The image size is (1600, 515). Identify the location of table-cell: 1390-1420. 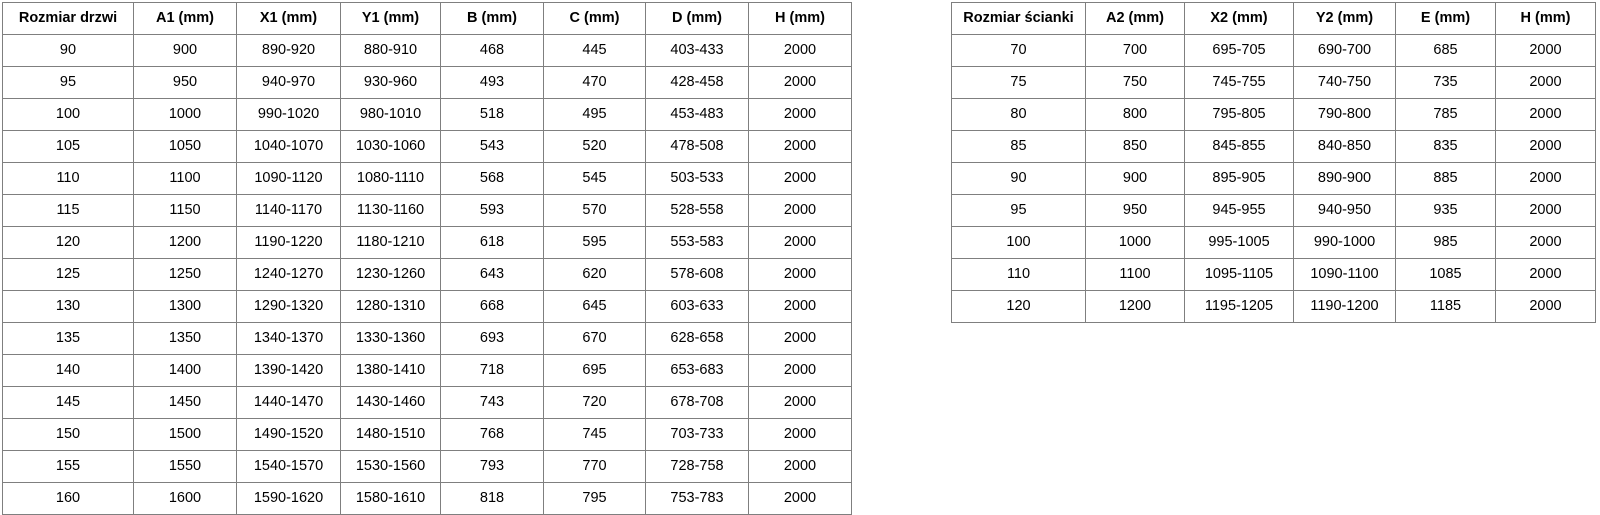
(288, 370).